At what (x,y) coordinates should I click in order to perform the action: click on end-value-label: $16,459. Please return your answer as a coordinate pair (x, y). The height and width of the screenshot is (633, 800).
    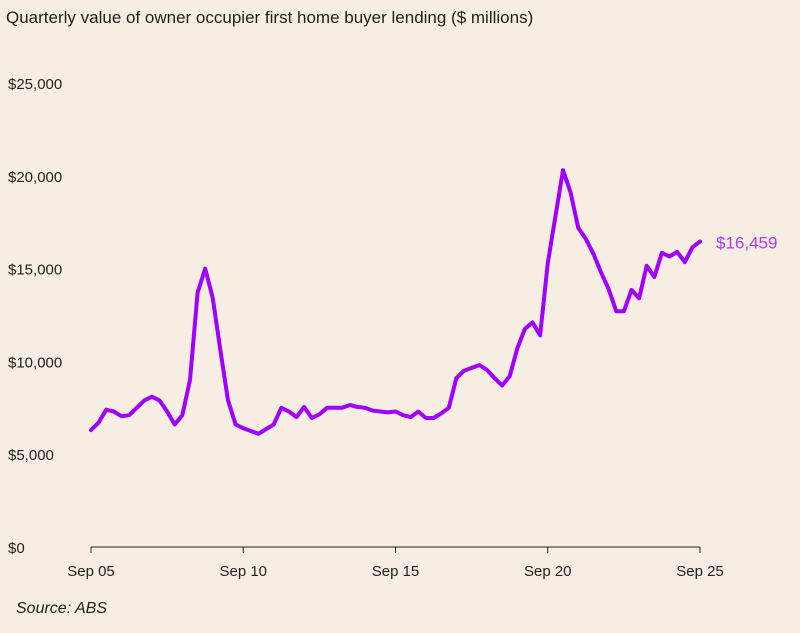
    Looking at the image, I should click on (746, 243).